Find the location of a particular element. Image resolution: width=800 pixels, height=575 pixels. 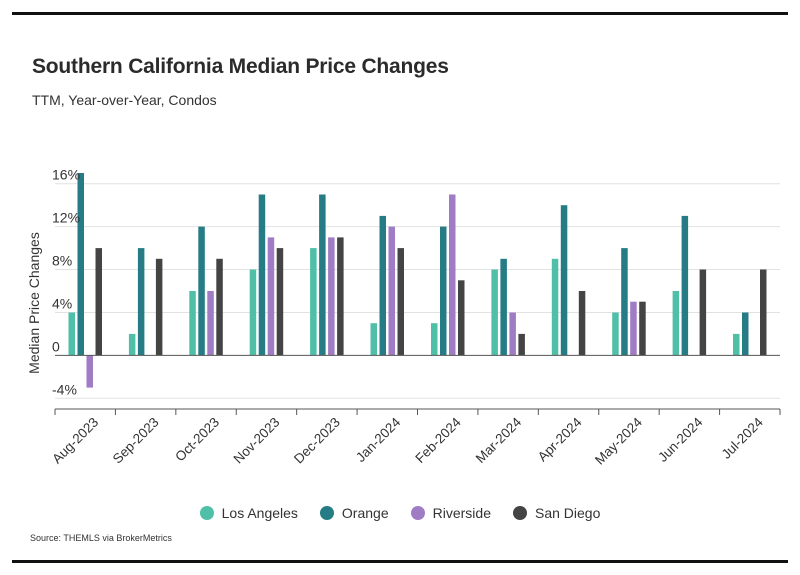

legend-label-orange: Orange is located at coordinates (365, 513).